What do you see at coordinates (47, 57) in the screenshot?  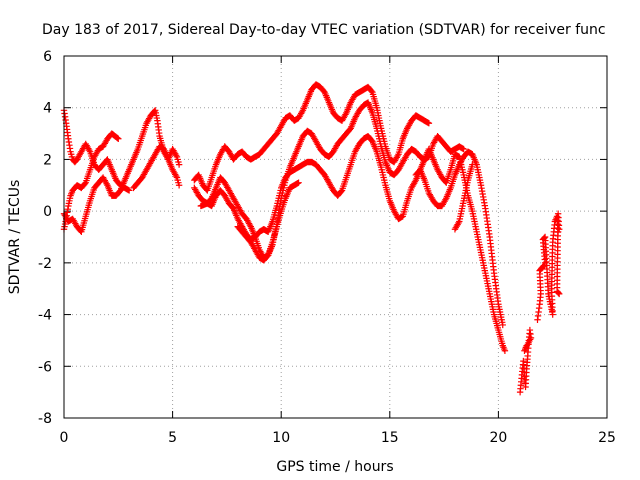 I see `y-tick-label: 6` at bounding box center [47, 57].